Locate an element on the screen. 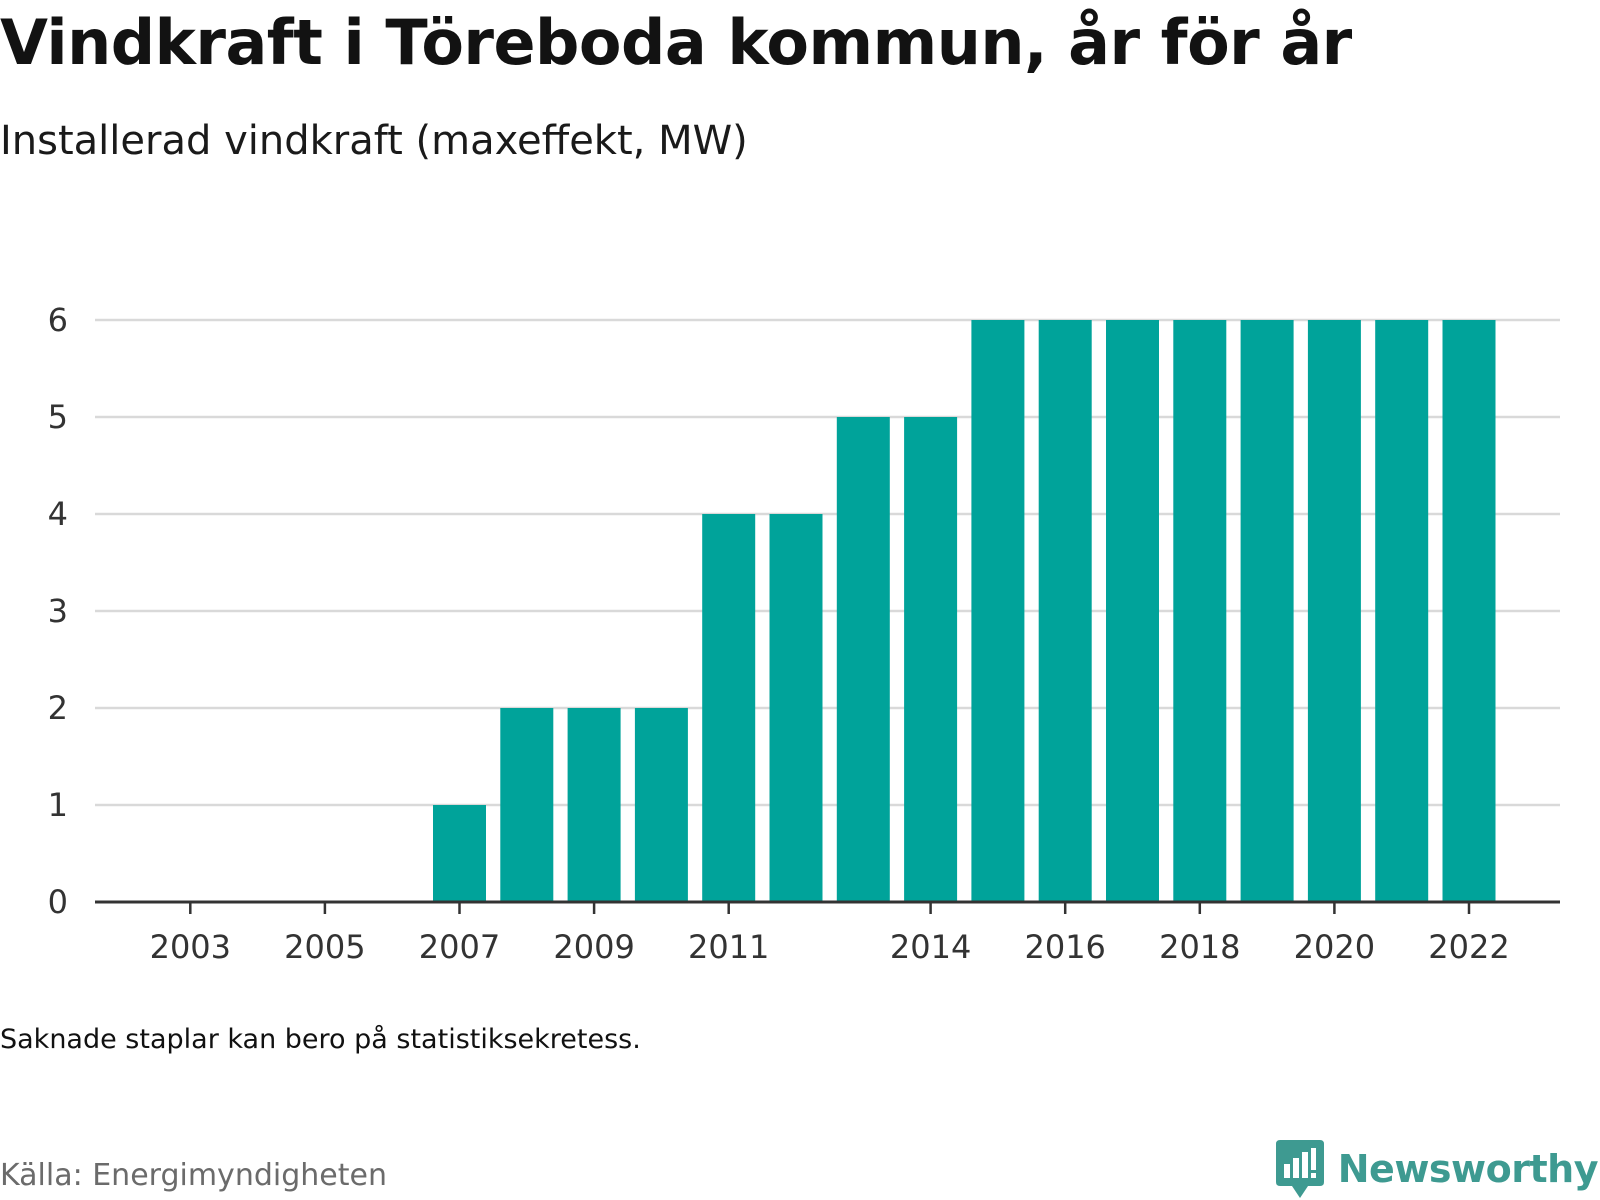  x-tick-label: 2007 is located at coordinates (459, 947).